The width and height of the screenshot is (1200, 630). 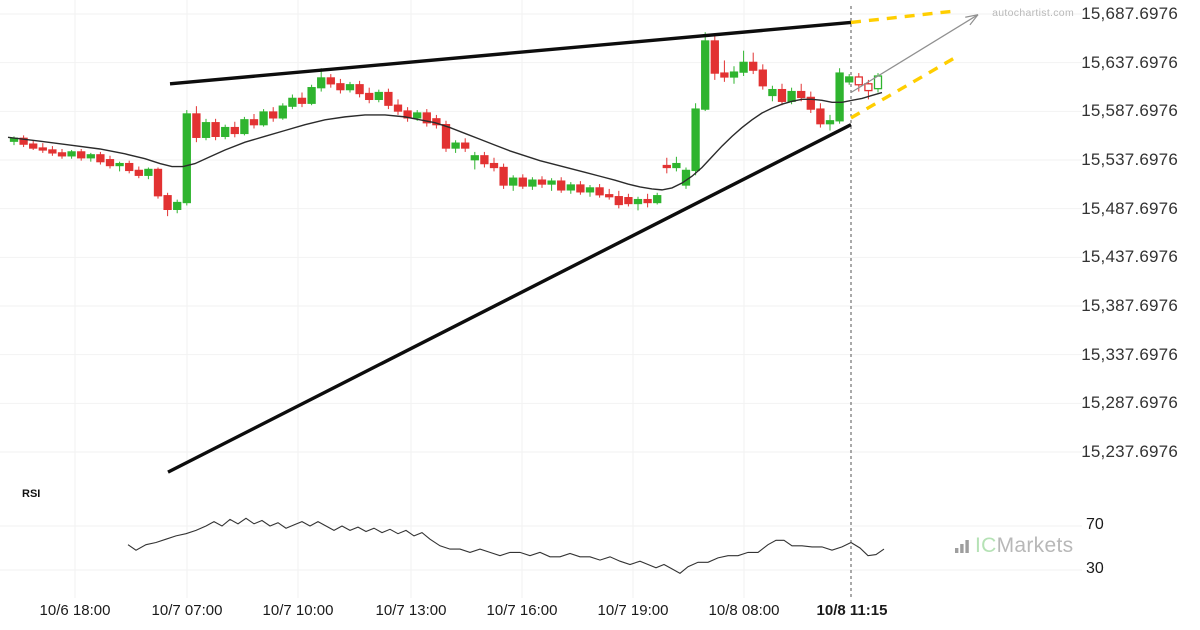 What do you see at coordinates (445, 141) in the screenshot?
I see `moving-average-line` at bounding box center [445, 141].